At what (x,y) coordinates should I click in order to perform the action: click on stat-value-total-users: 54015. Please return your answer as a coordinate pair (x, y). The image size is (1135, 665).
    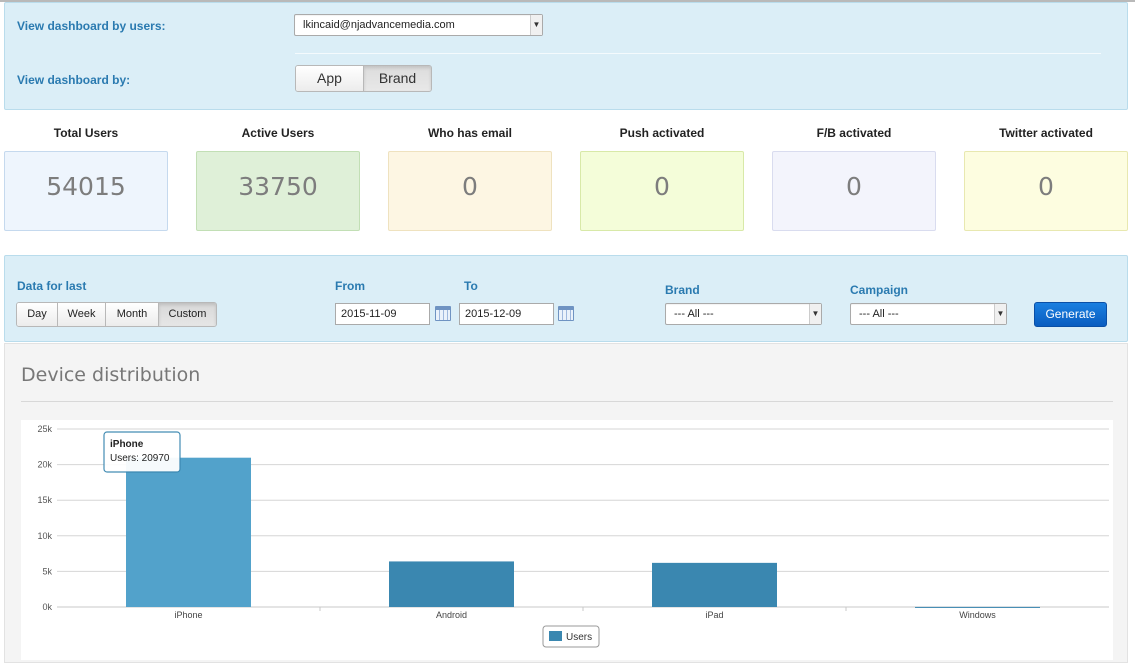
    Looking at the image, I should click on (86, 191).